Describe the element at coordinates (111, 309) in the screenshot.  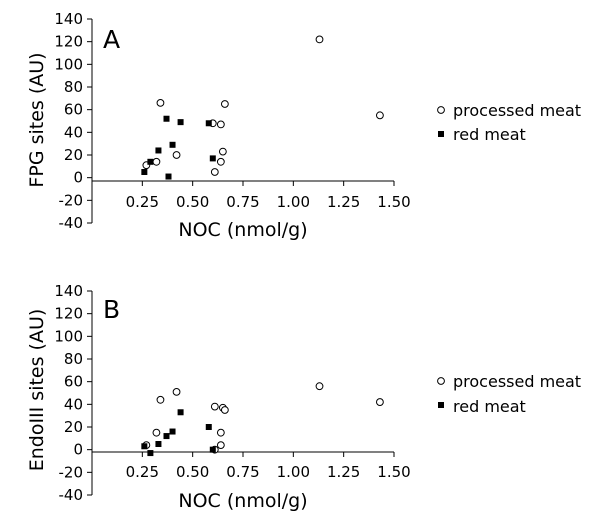
I see `panel-label: B` at that location.